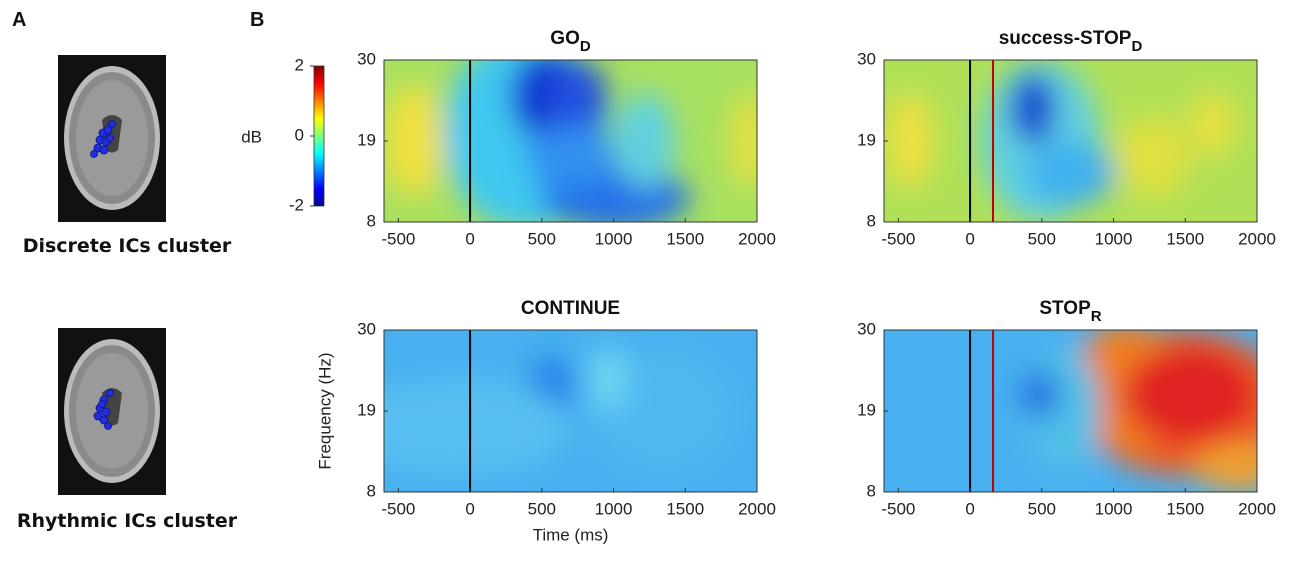  I want to click on panel-label: A, so click(19, 20).